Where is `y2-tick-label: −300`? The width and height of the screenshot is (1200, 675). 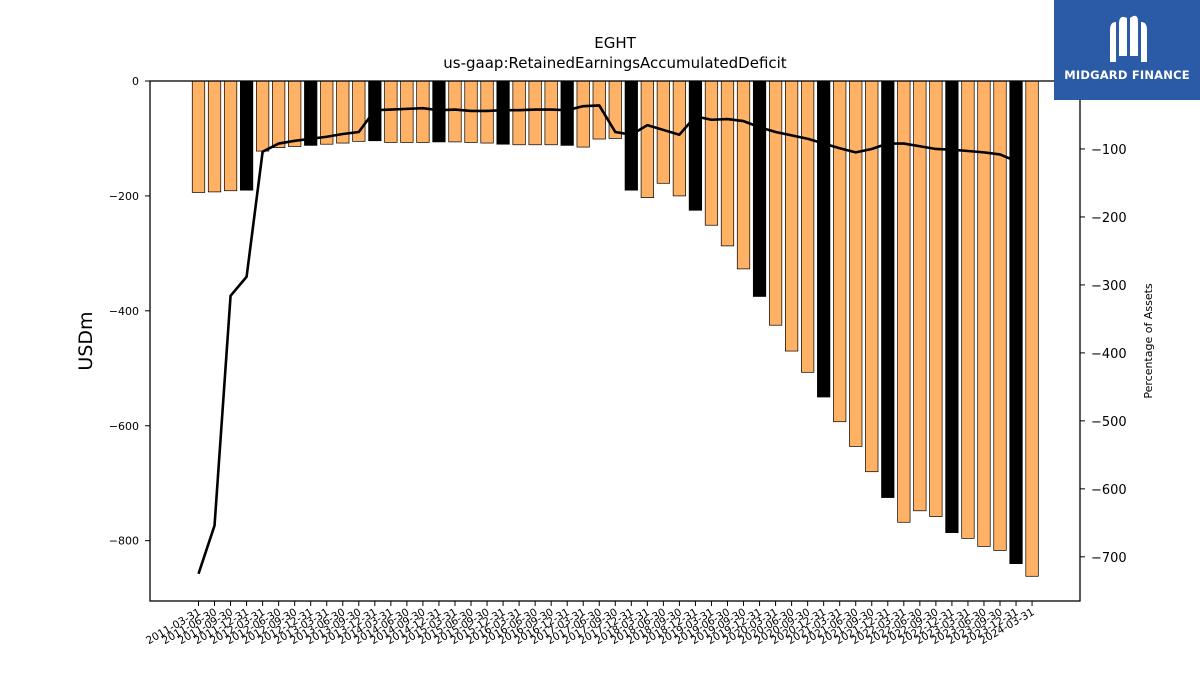 y2-tick-label: −300 is located at coordinates (1109, 286).